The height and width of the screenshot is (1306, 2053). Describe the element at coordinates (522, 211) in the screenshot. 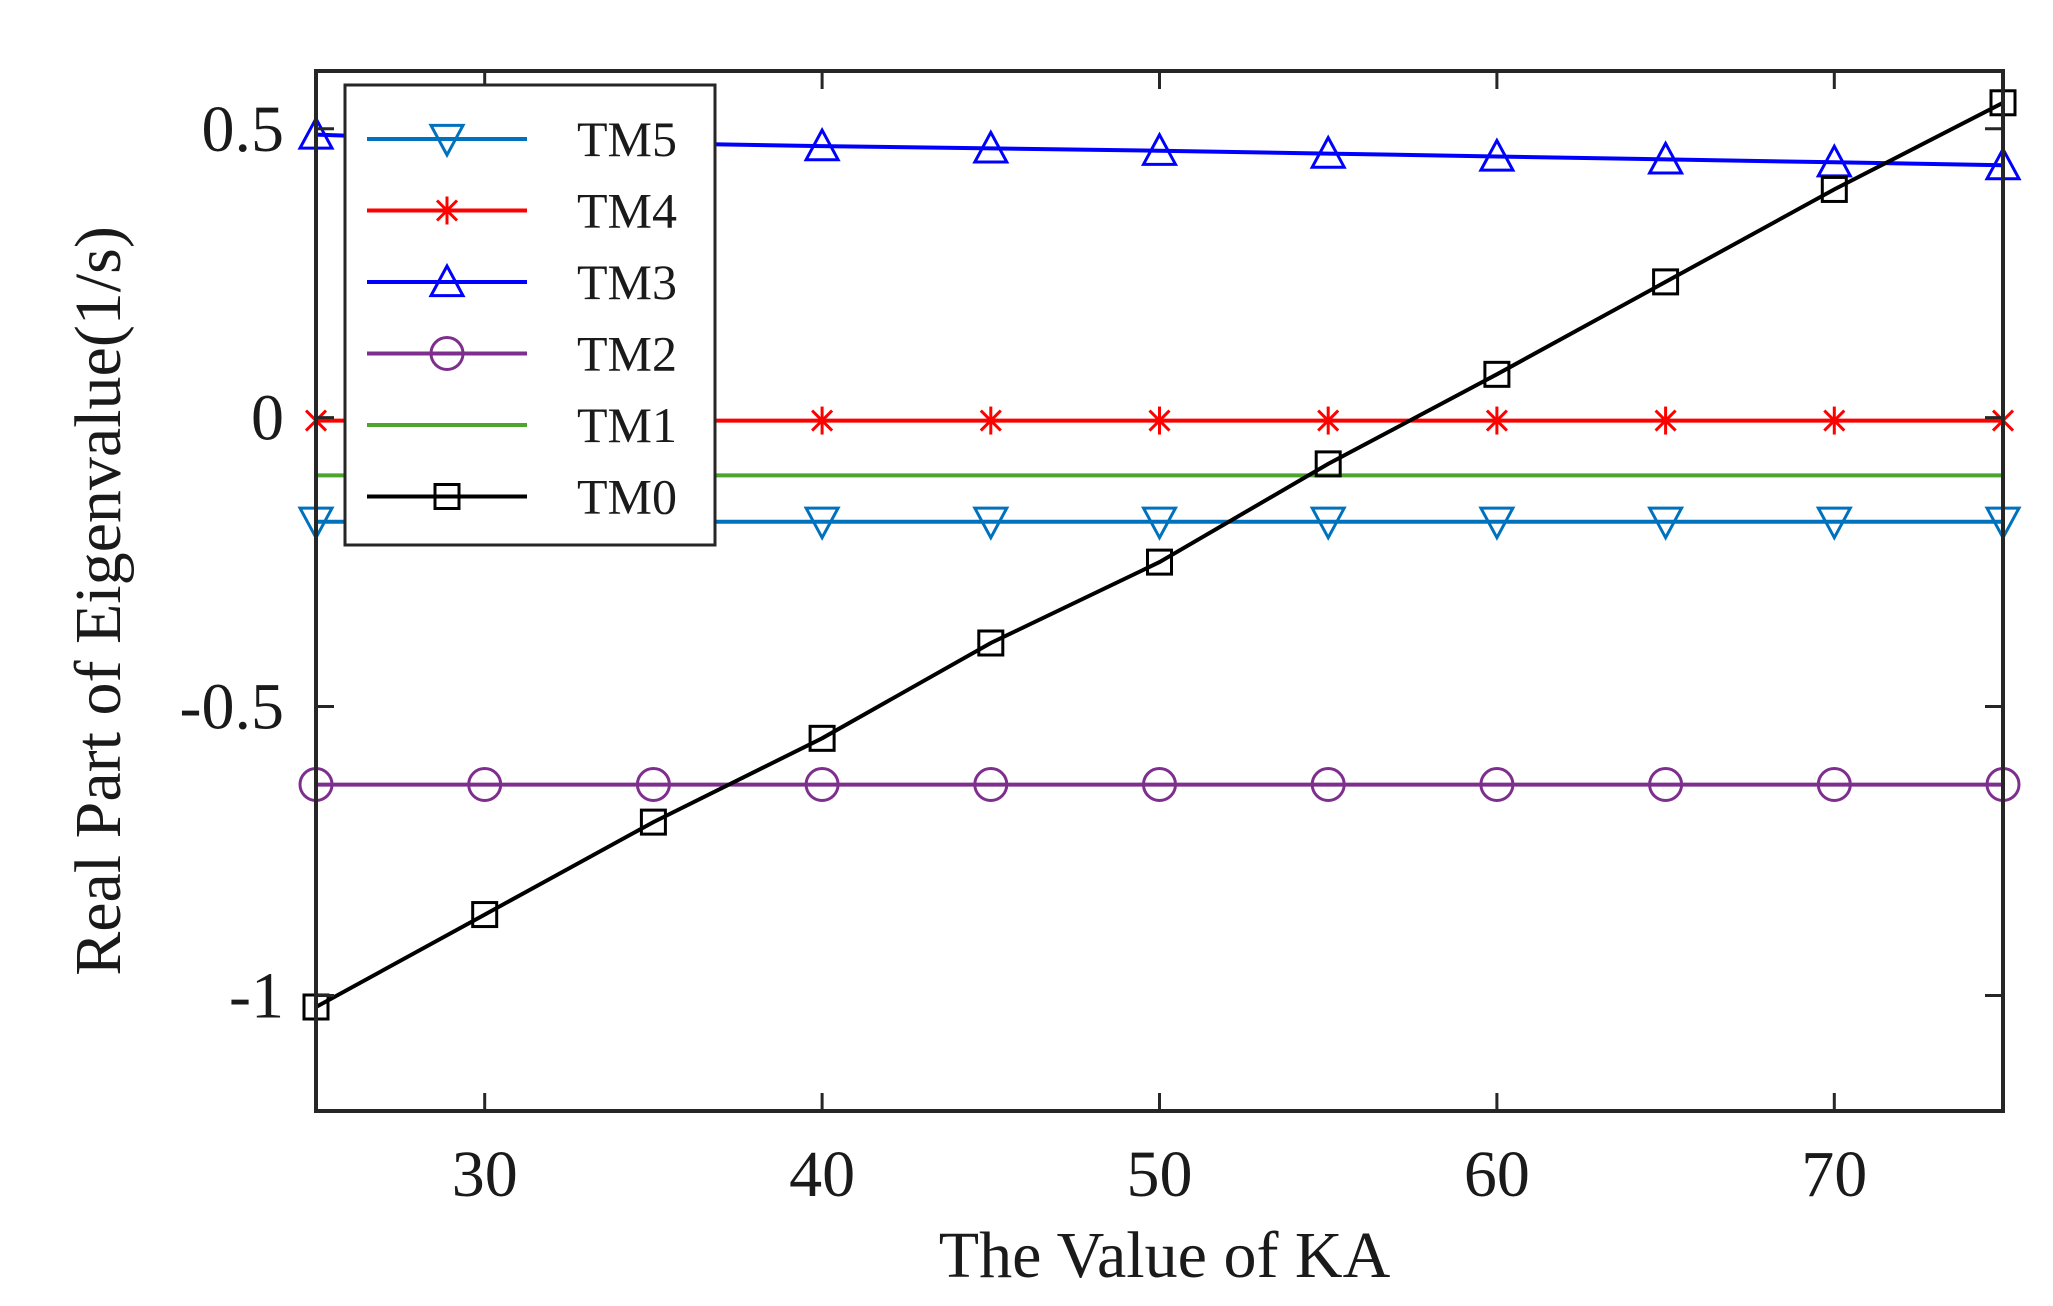

I see `legend-entry-tm4: TM4` at that location.